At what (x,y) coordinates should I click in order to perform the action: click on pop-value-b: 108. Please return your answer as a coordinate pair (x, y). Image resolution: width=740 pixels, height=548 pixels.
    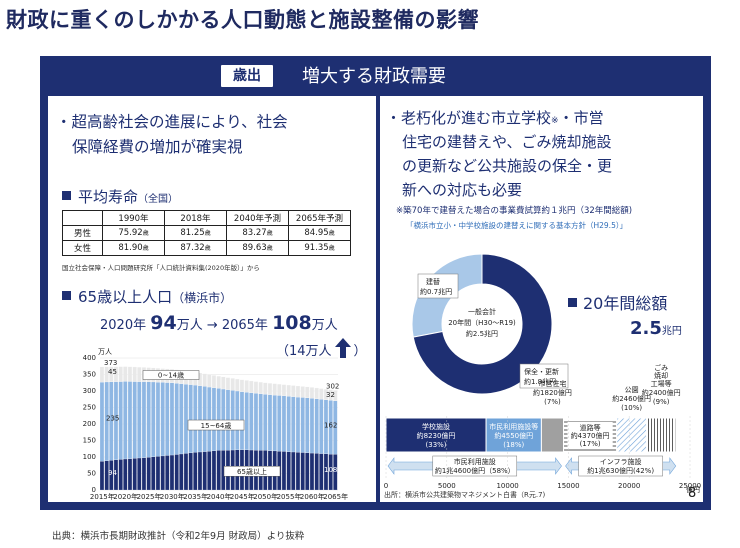
    Looking at the image, I should click on (292, 323).